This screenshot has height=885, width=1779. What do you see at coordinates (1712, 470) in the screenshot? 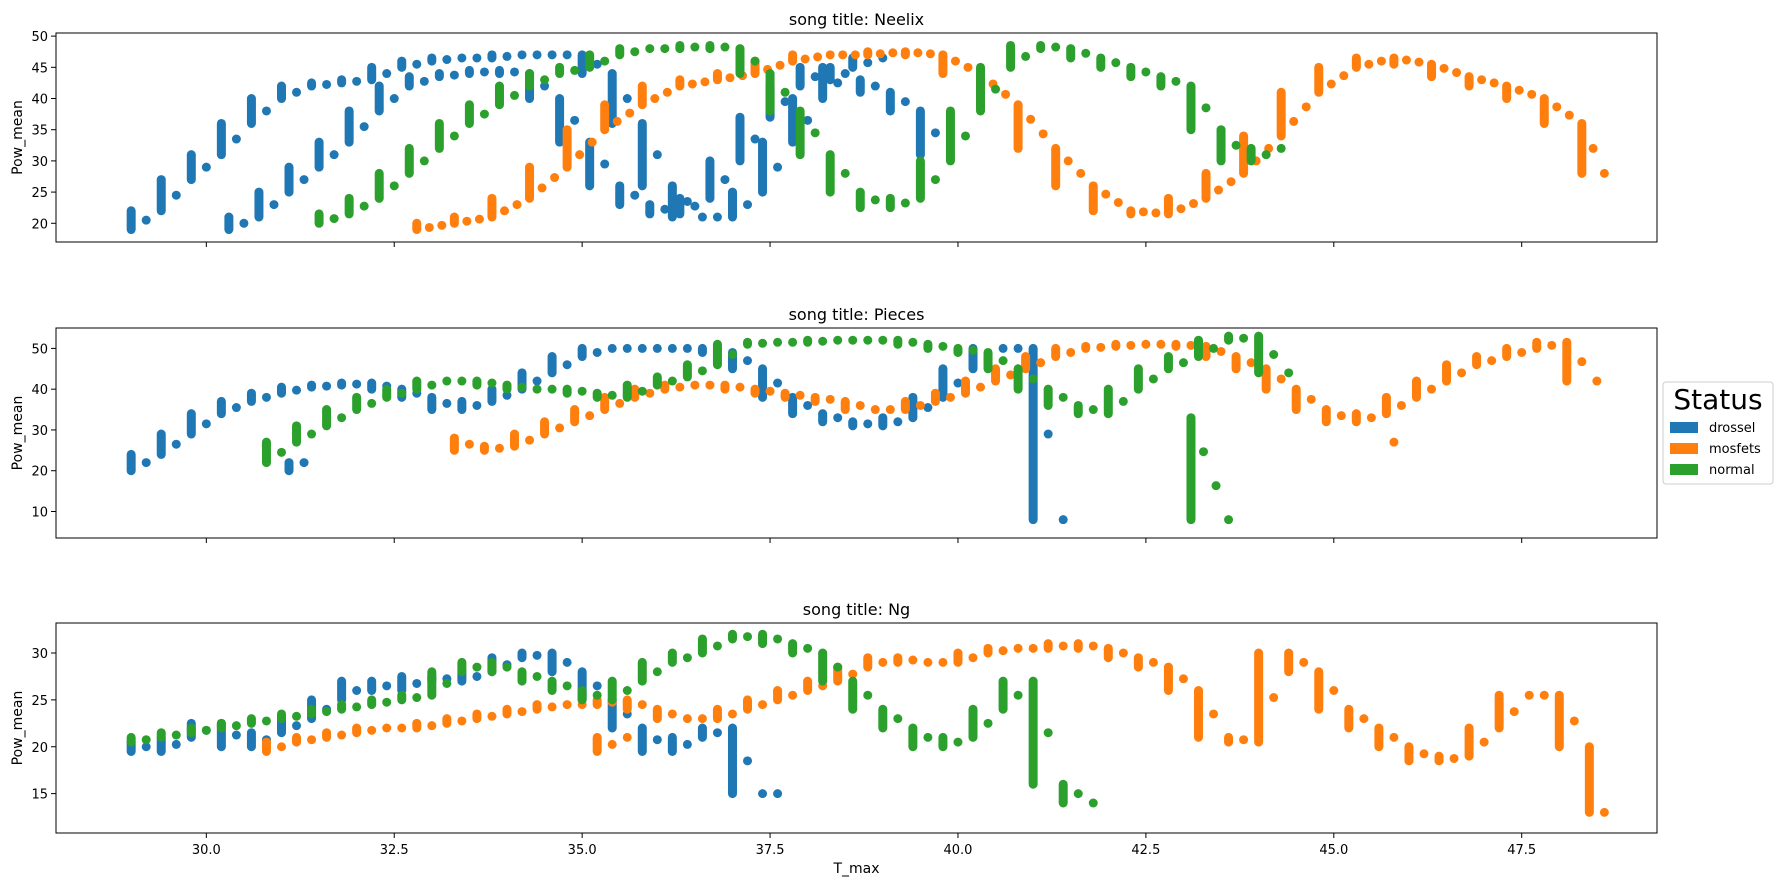
I see `legend-entry-normal: normal` at bounding box center [1712, 470].